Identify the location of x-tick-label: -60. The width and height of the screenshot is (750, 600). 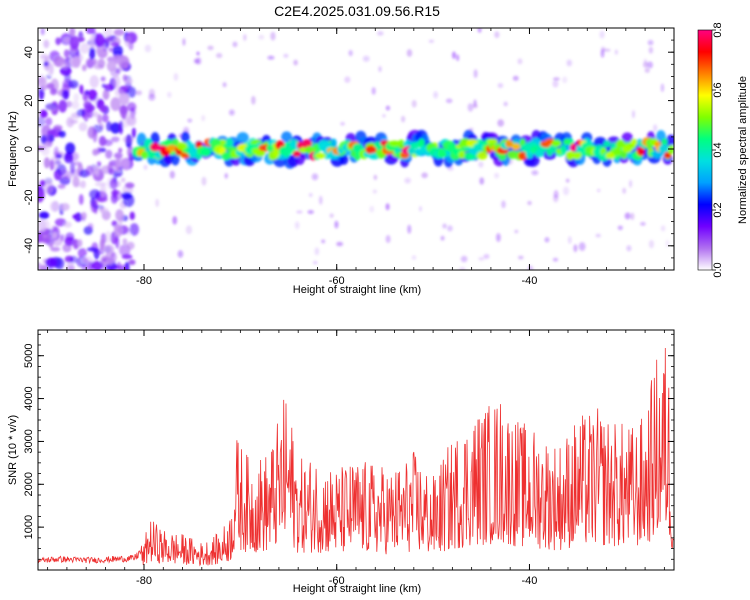
(337, 281).